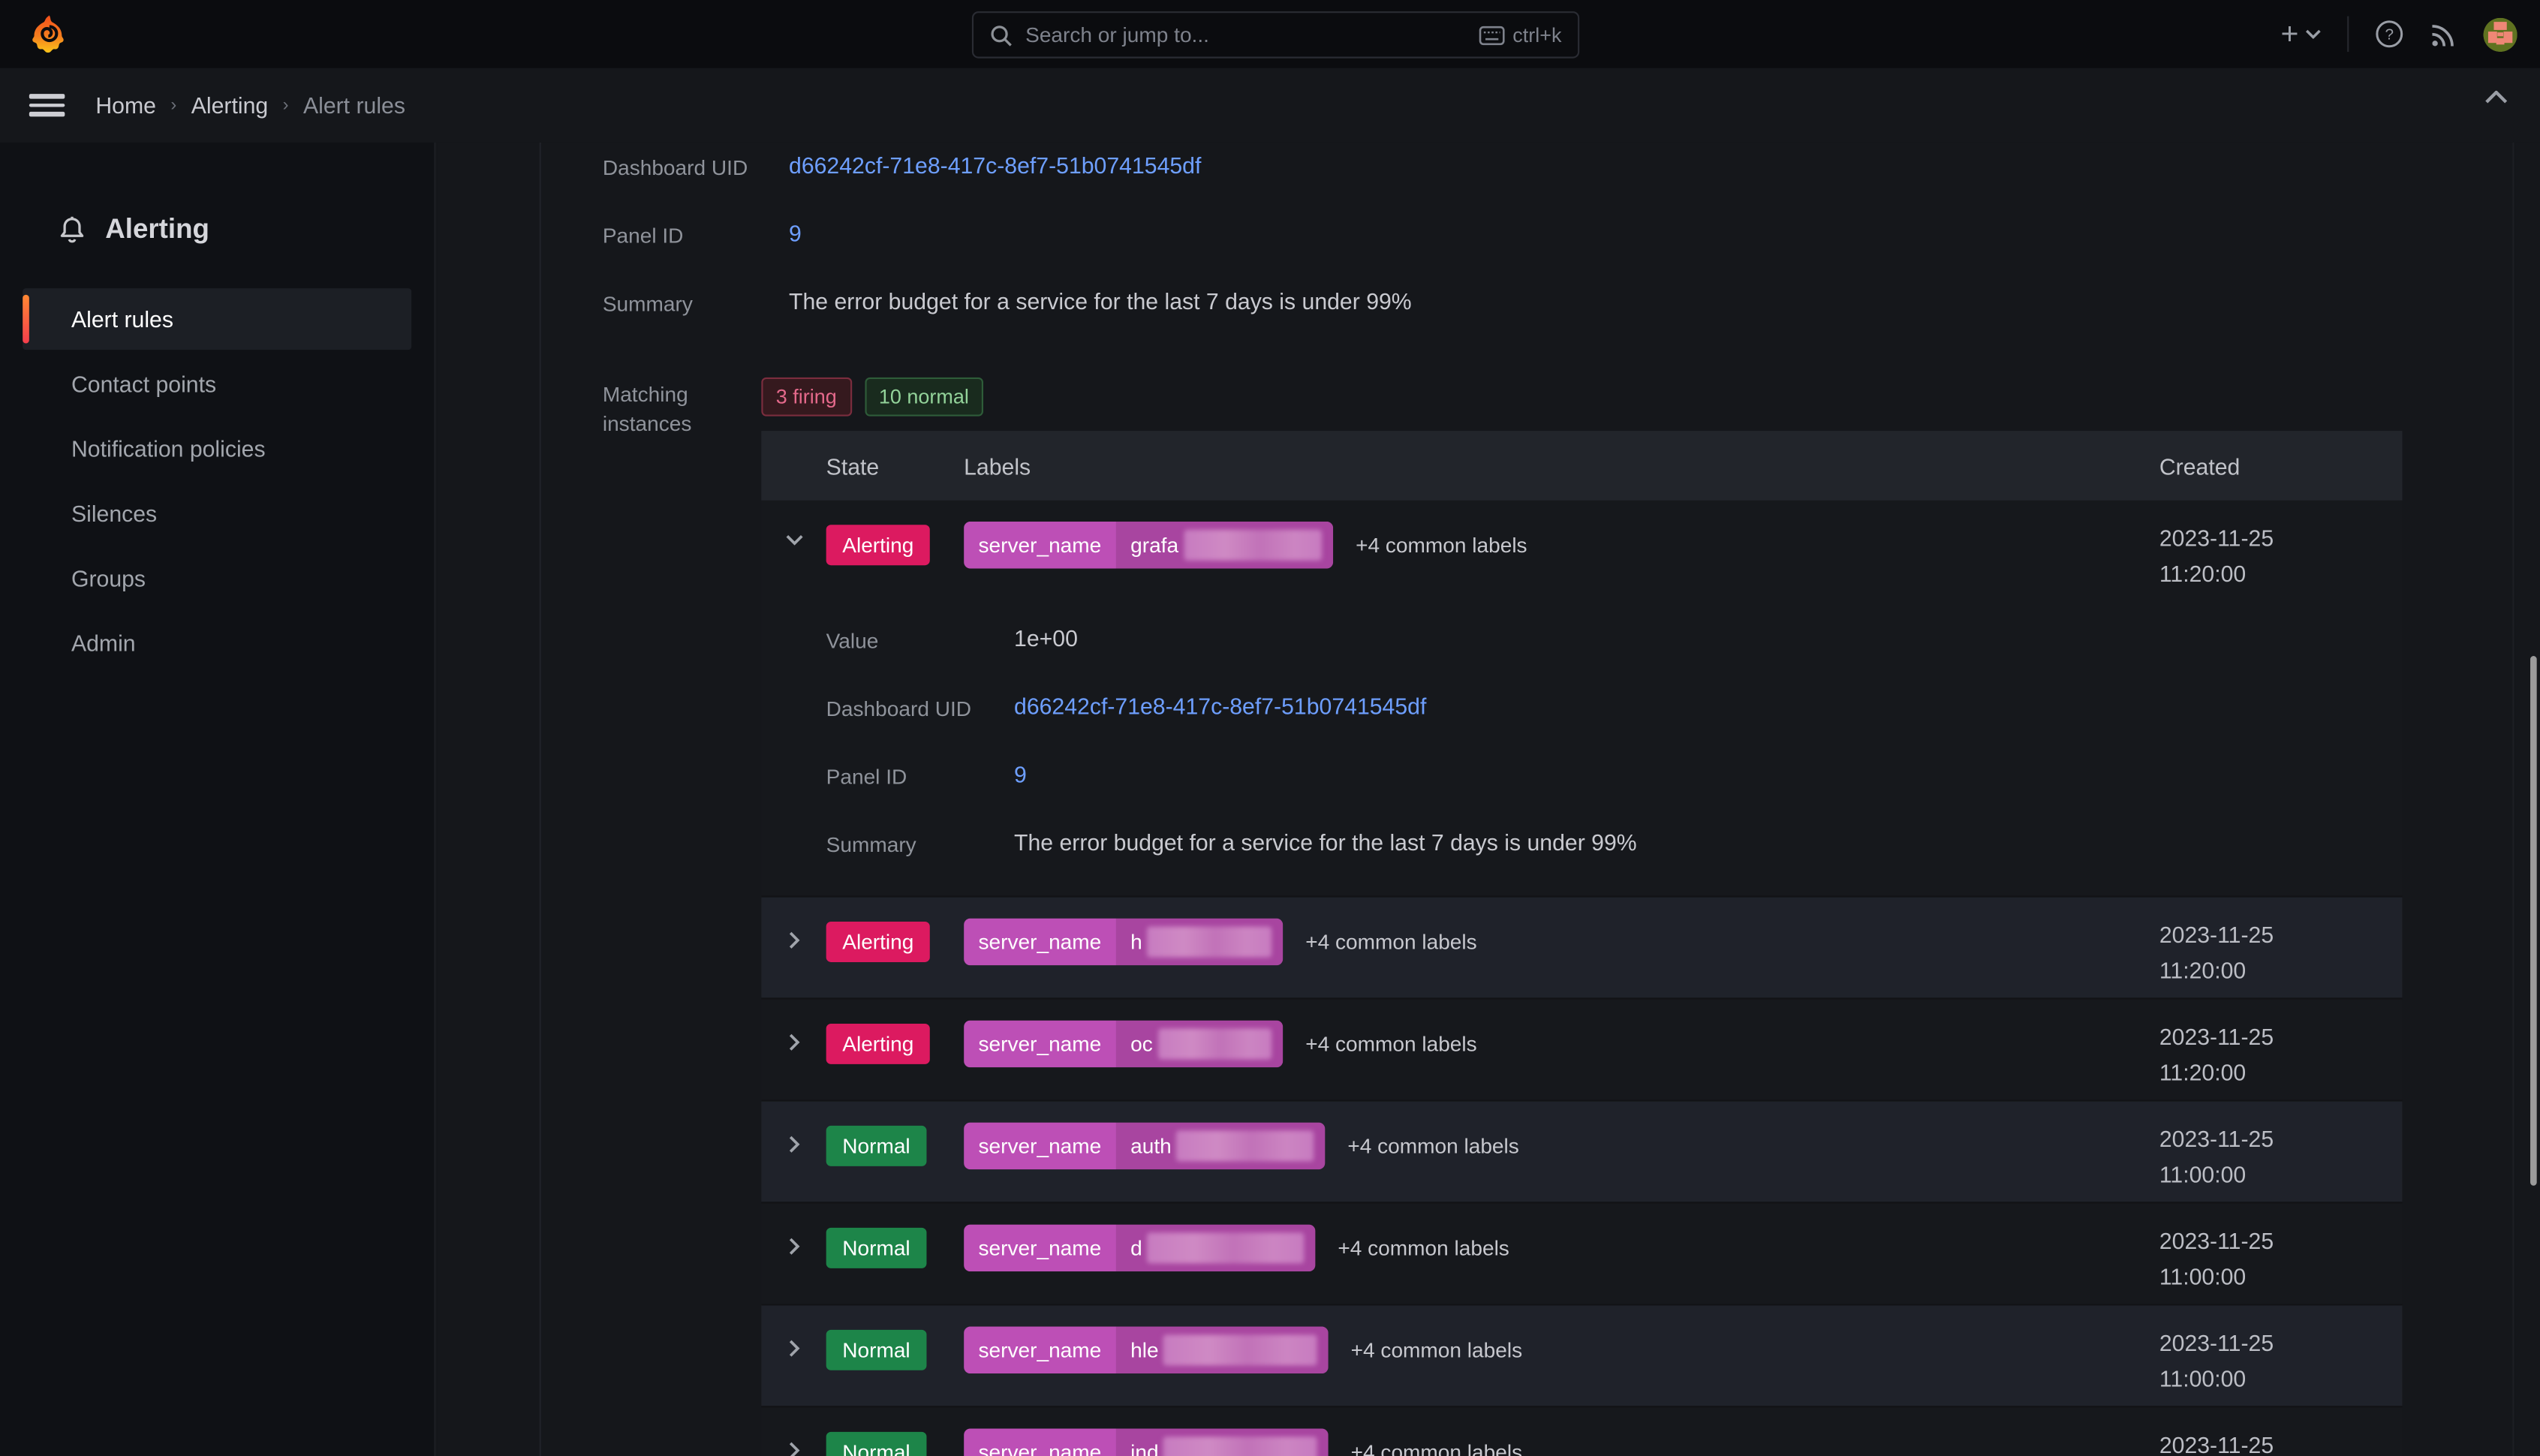 The width and height of the screenshot is (2540, 1456). What do you see at coordinates (2203, 1378) in the screenshot?
I see `created-time: 11:00:00` at bounding box center [2203, 1378].